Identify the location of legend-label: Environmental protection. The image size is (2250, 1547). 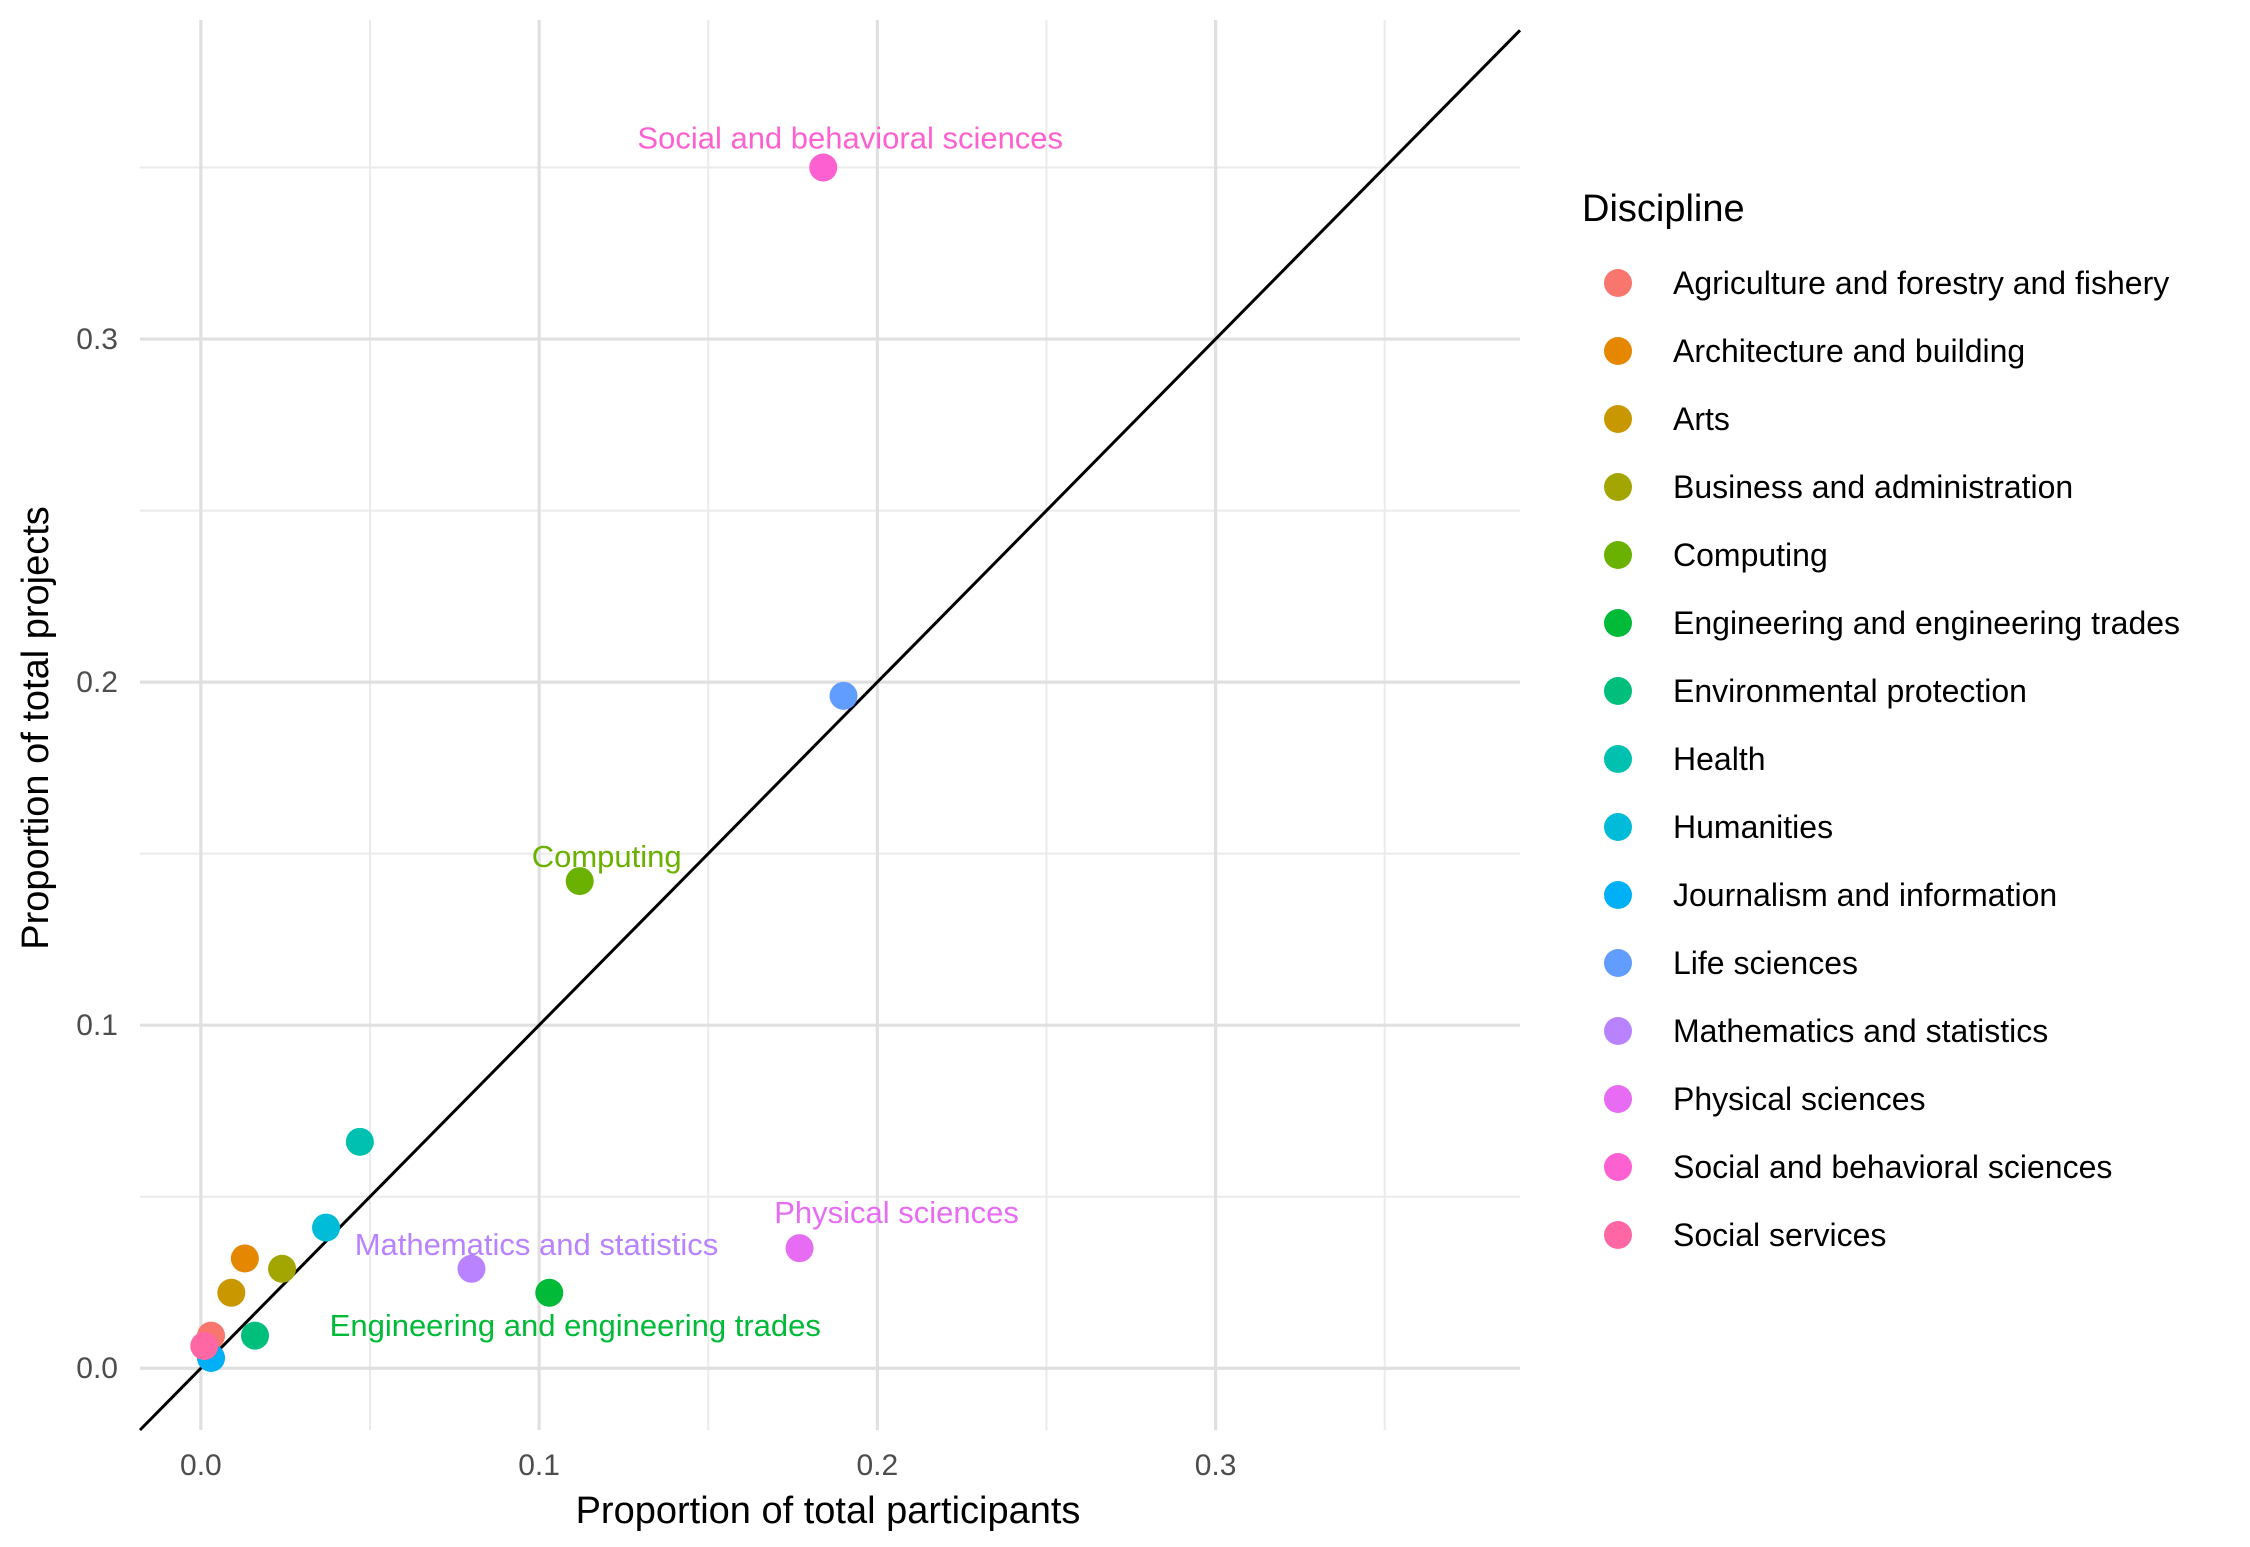
(1850, 691).